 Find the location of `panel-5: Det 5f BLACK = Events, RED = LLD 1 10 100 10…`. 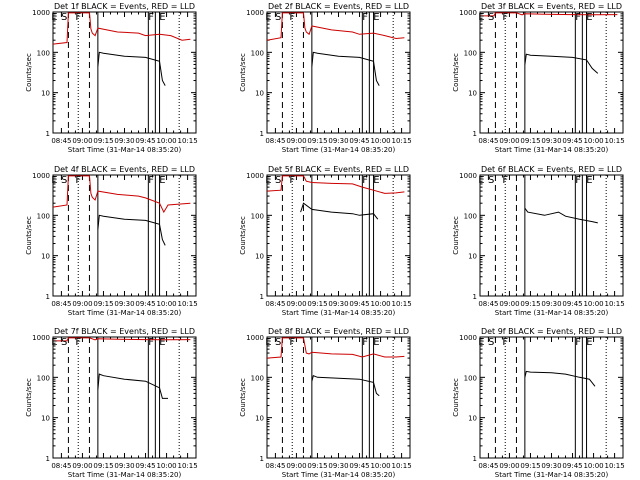

panel-5: Det 5f BLACK = Events, RED = LLD 1 10 100 10… is located at coordinates (325, 241).